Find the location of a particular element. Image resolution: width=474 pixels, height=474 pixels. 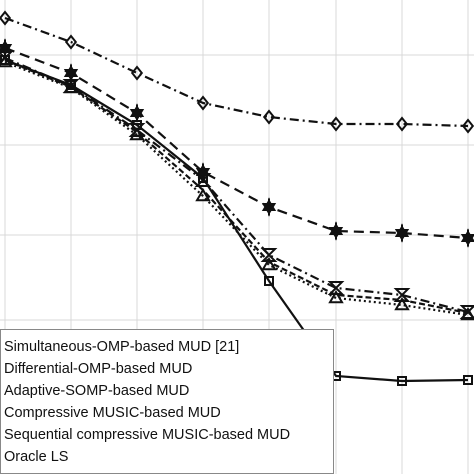

legend-label: Sequential compressive MUSIC-based MUD is located at coordinates (147, 435).